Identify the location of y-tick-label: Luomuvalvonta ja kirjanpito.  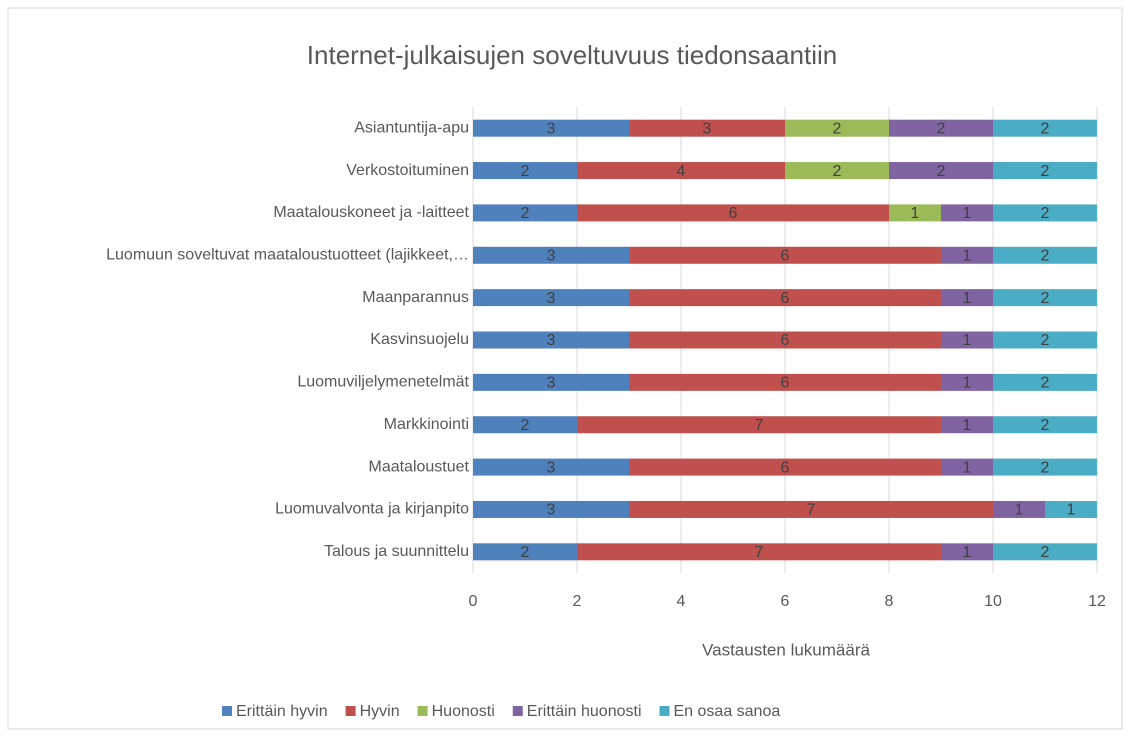
(372, 509).